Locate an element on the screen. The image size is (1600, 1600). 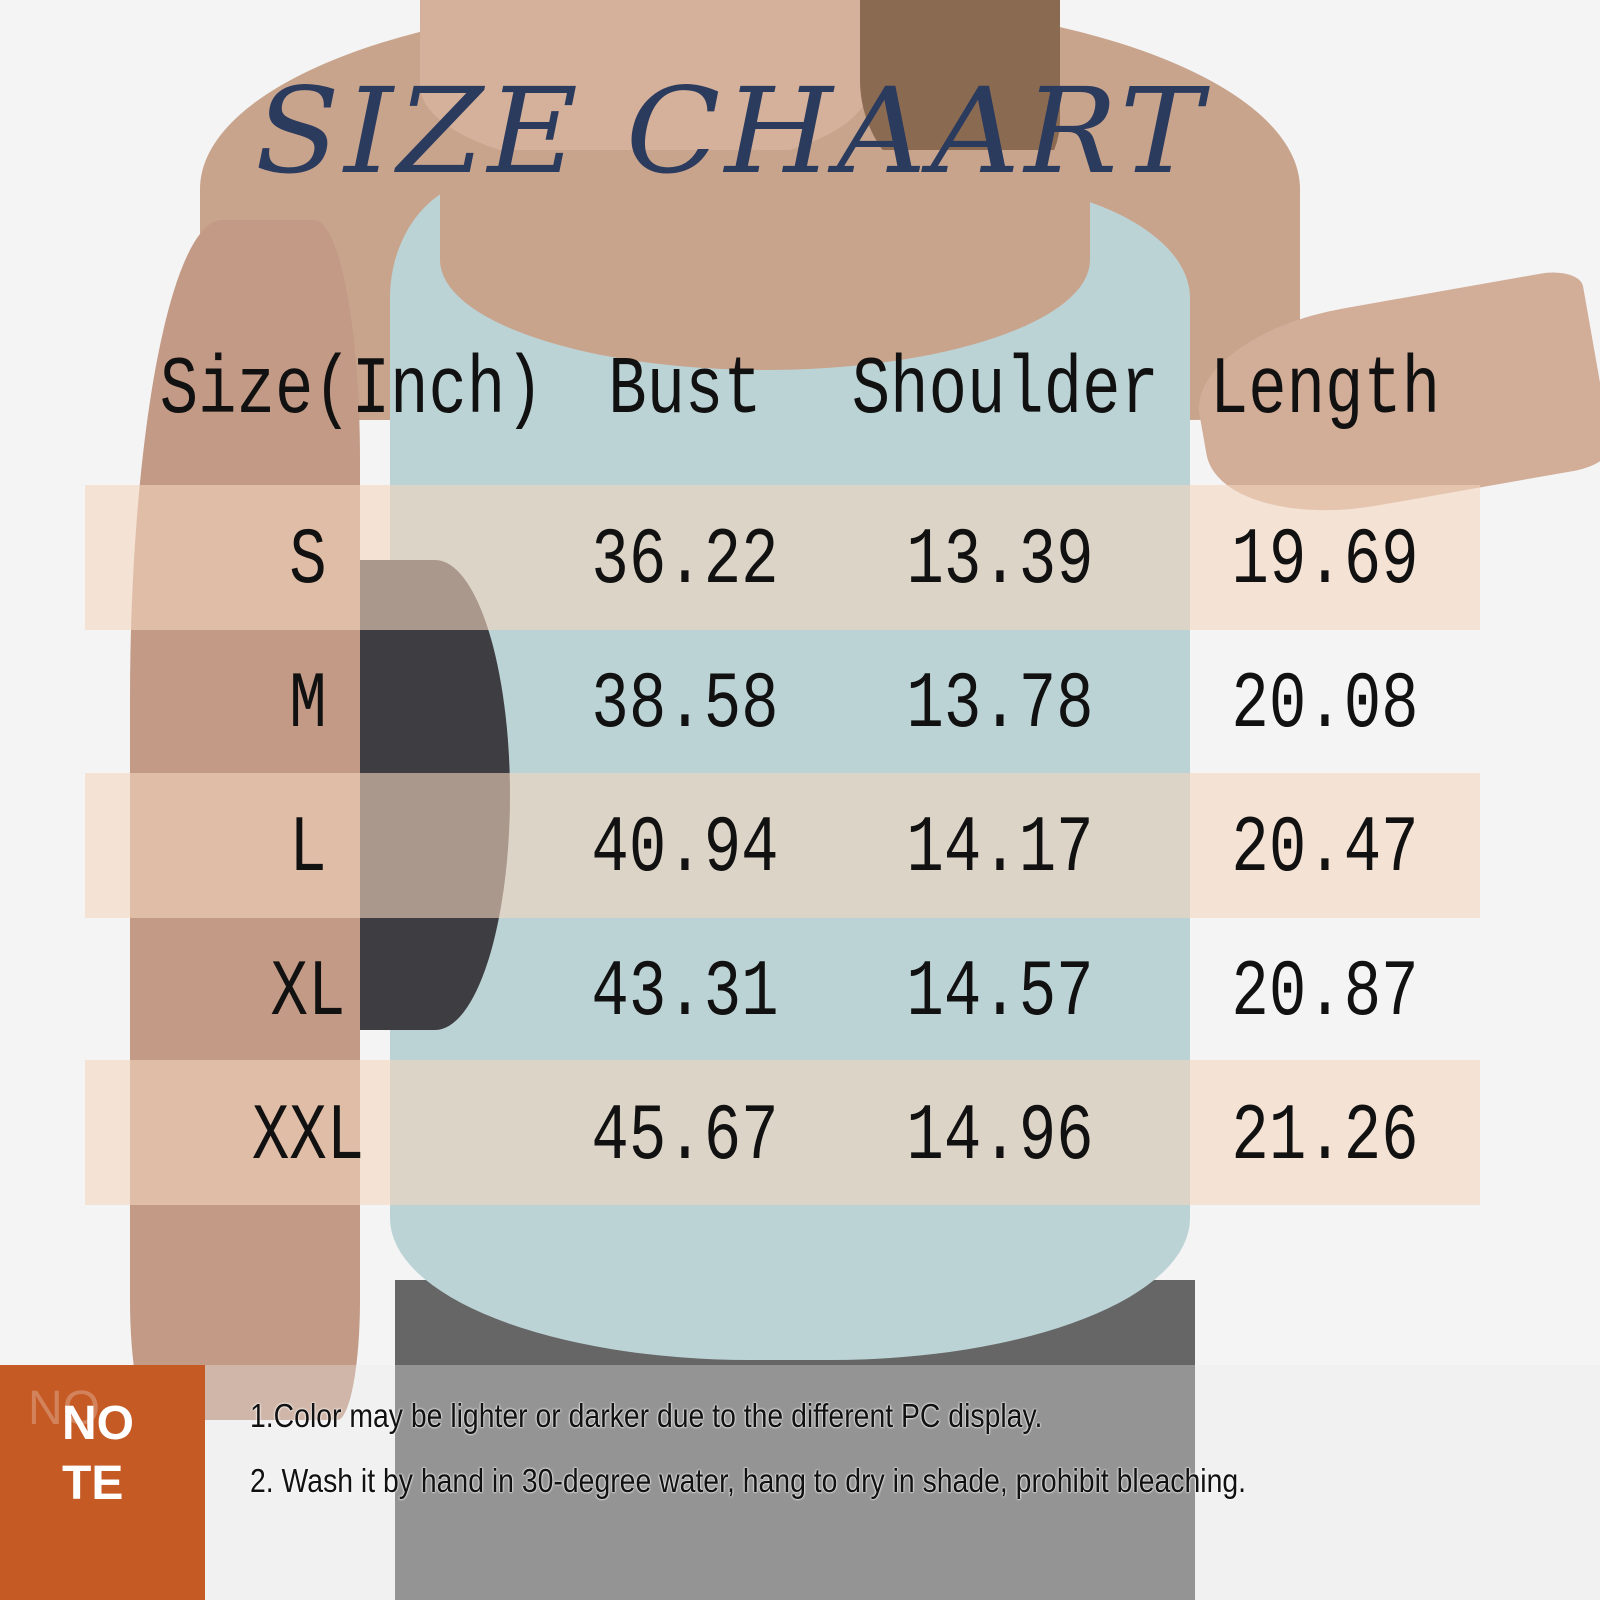
note-label-ghost: NO is located at coordinates (64, 1408).